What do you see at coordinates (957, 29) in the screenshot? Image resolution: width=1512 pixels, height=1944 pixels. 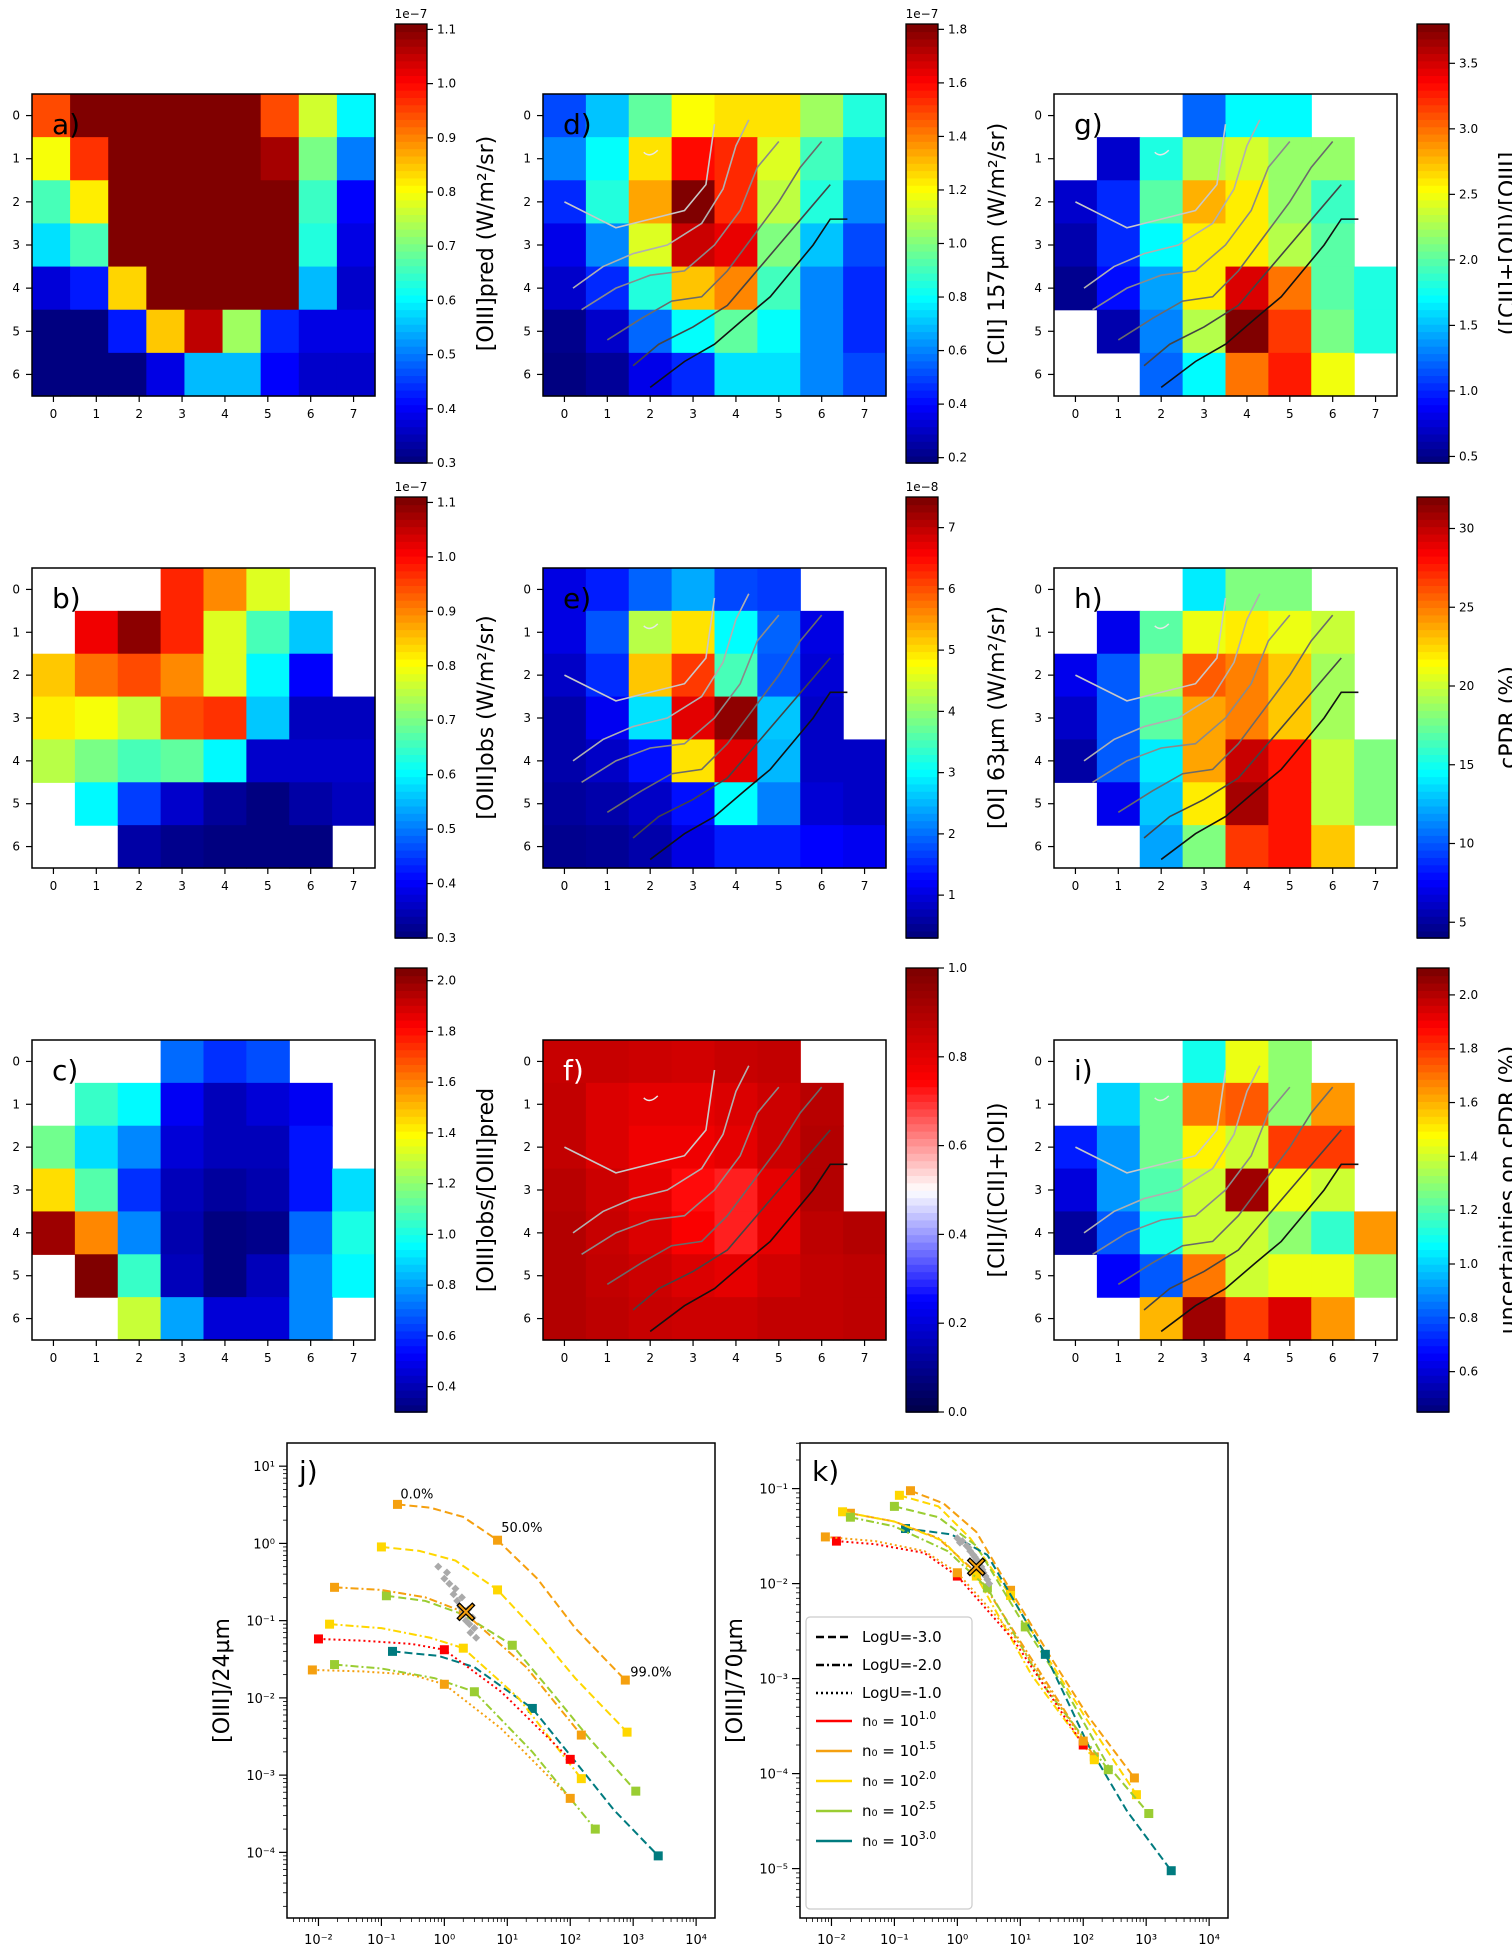 I see `colorbar-tick-label: 1.8` at bounding box center [957, 29].